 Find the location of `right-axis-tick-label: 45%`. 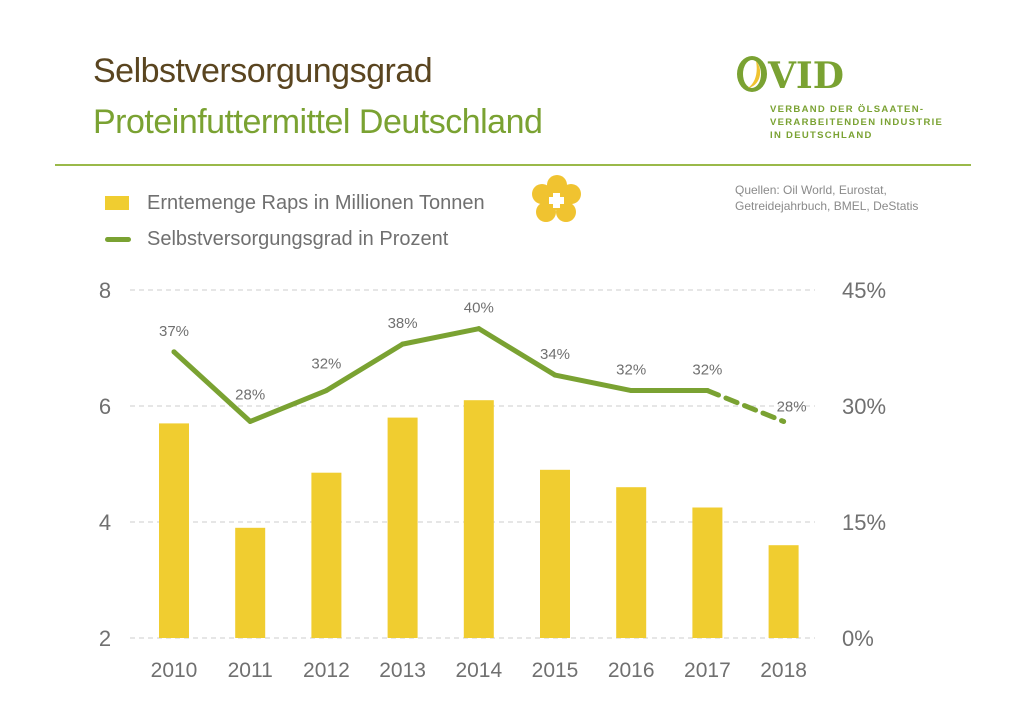

right-axis-tick-label: 45% is located at coordinates (864, 290).